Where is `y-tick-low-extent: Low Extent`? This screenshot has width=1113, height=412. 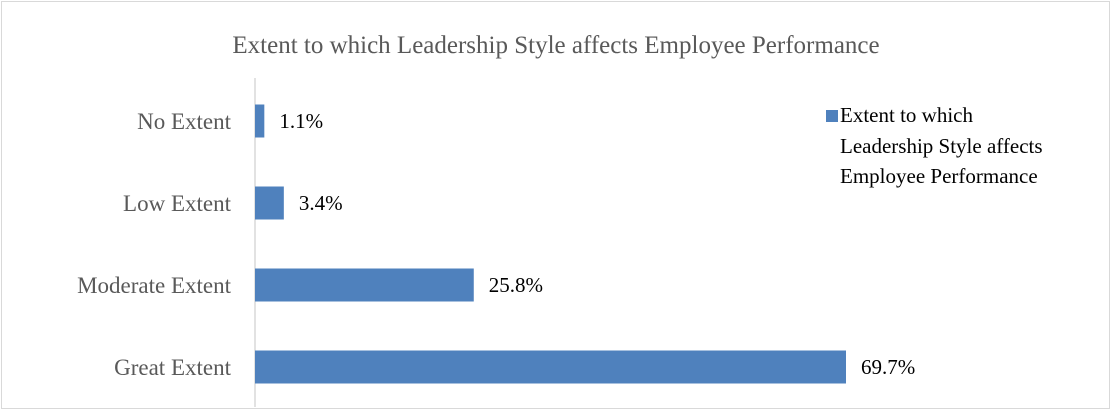
y-tick-low-extent: Low Extent is located at coordinates (177, 203).